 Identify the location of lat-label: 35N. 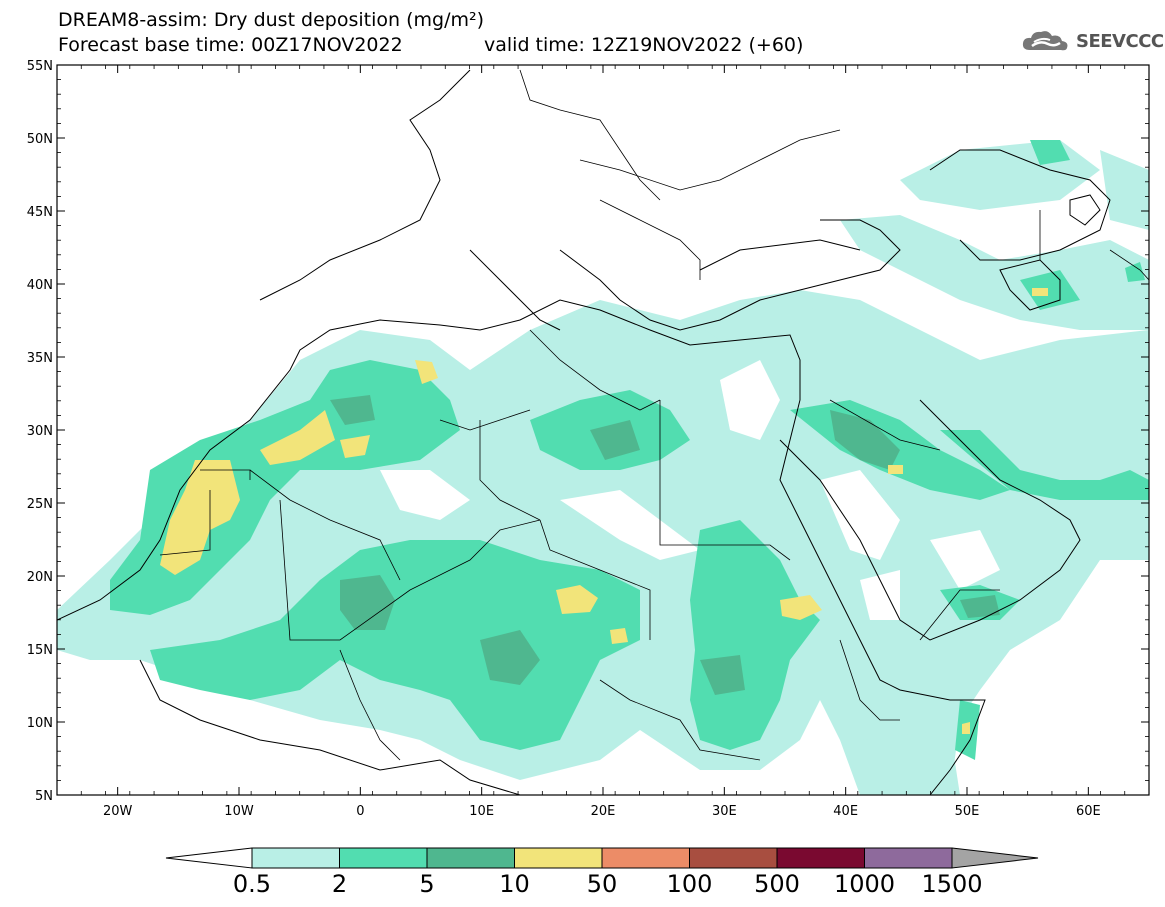
(40, 358).